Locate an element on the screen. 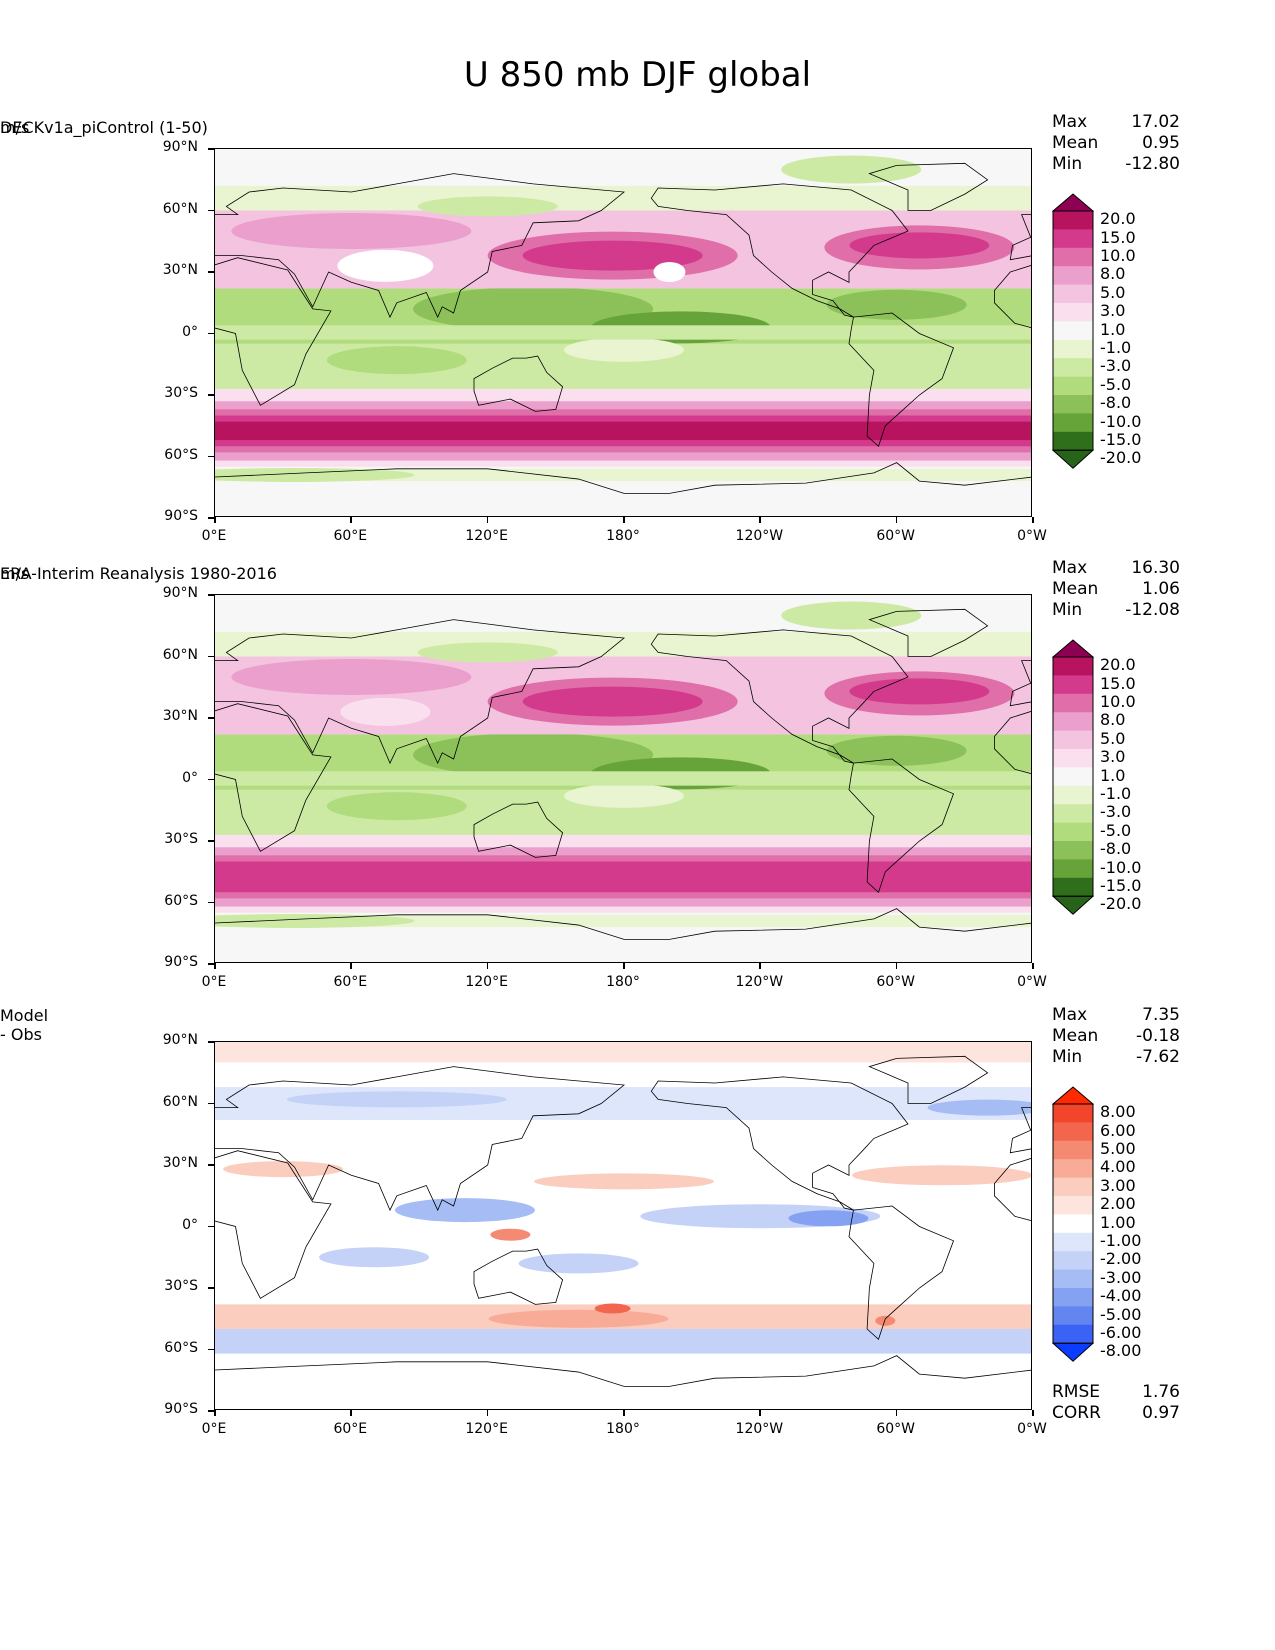 This screenshot has width=1275, height=1650. stat-label: Min is located at coordinates (1067, 1057).